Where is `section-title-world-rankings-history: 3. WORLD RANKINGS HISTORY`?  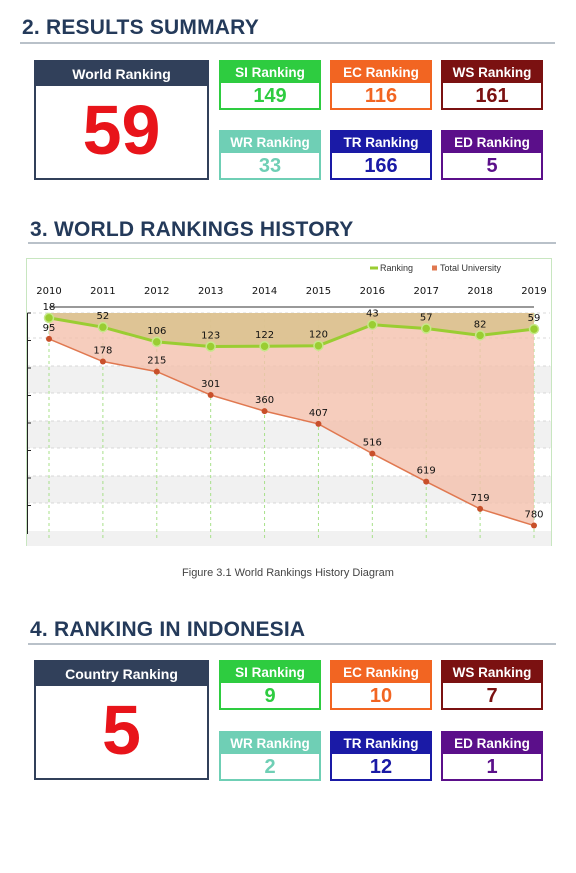
section-title-world-rankings-history: 3. WORLD RANKINGS HISTORY is located at coordinates (192, 229).